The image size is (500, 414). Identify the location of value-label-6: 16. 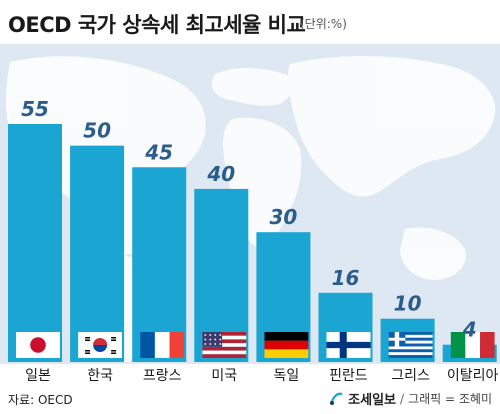
(346, 278).